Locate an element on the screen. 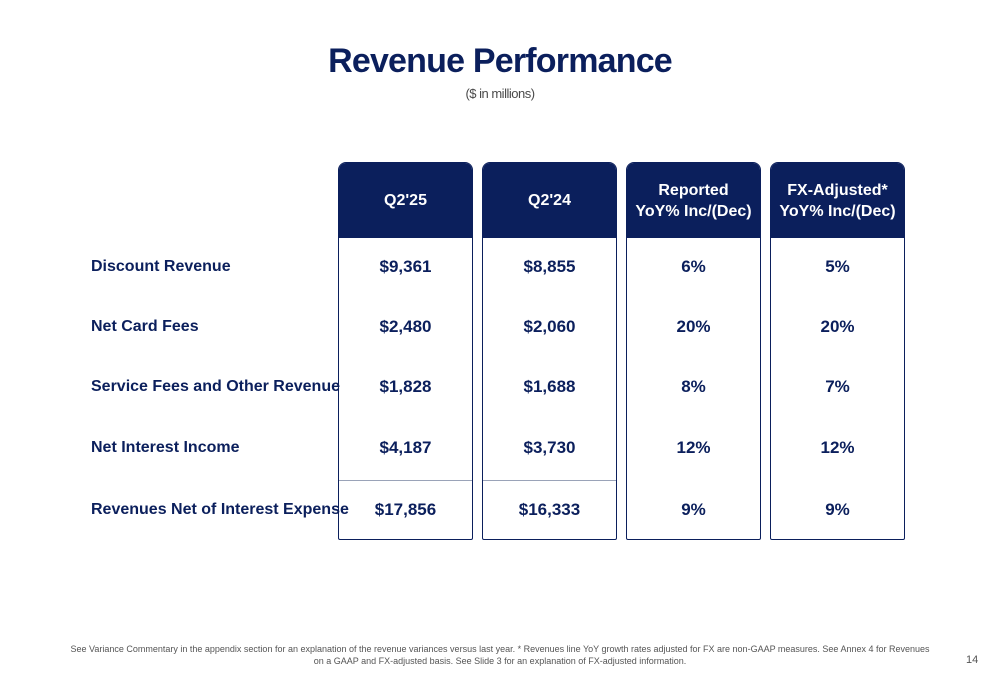 The width and height of the screenshot is (1000, 685). page-number: 14 is located at coordinates (972, 660).